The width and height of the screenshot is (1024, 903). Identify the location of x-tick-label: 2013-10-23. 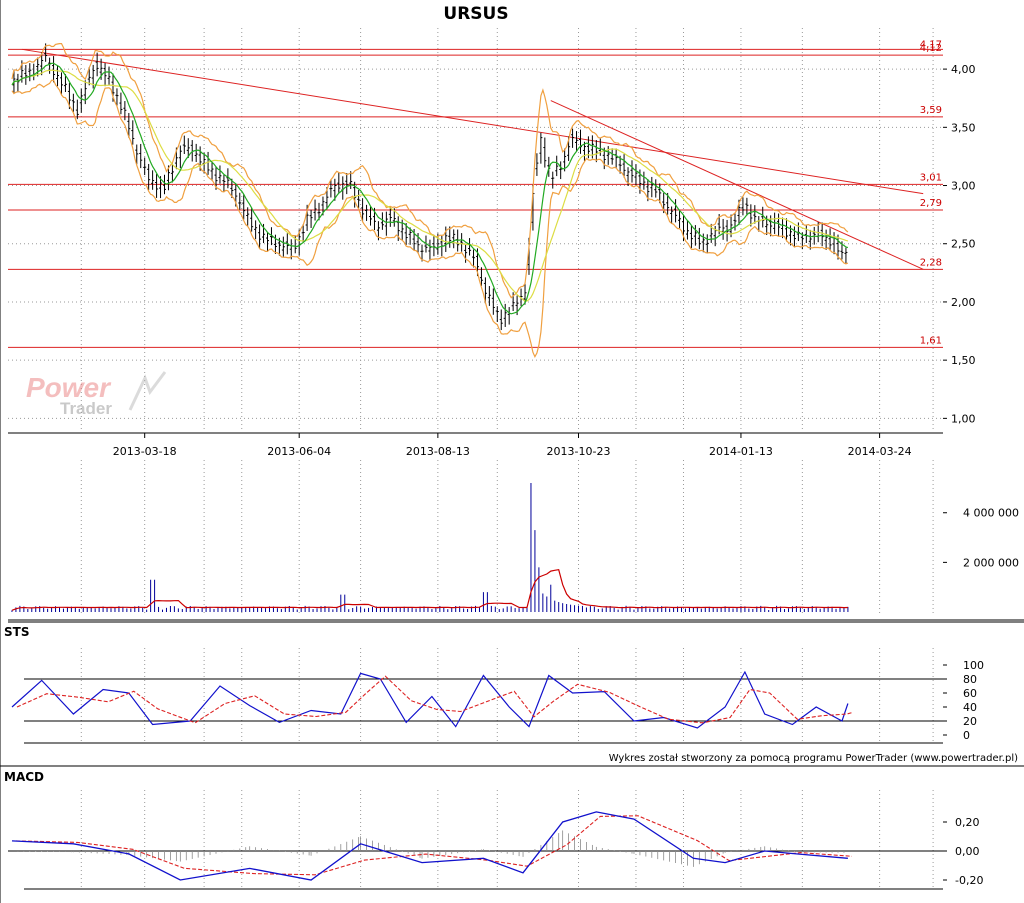
(579, 451).